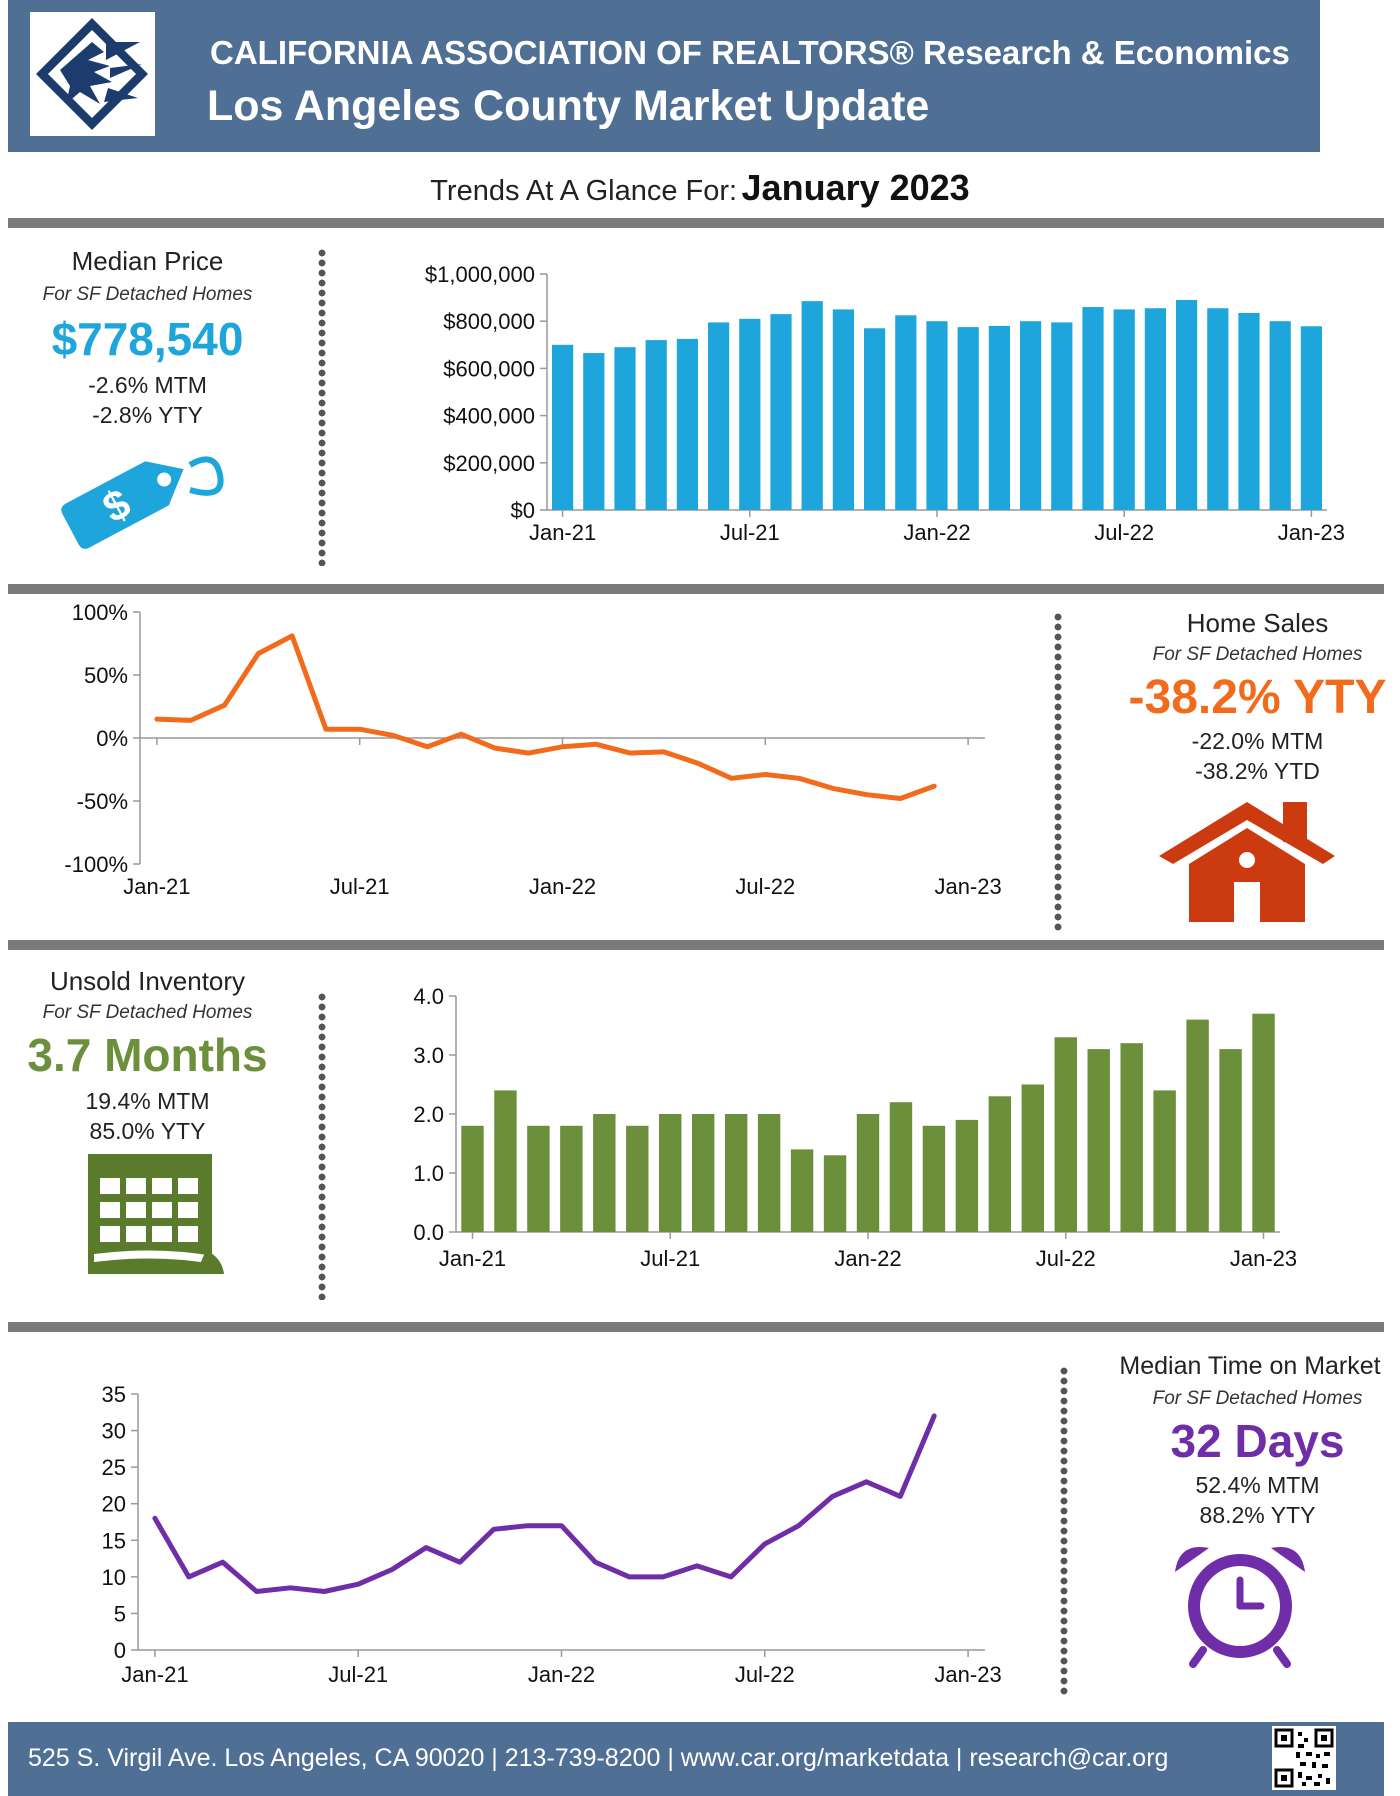  What do you see at coordinates (156, 1214) in the screenshot?
I see `calendar-icon` at bounding box center [156, 1214].